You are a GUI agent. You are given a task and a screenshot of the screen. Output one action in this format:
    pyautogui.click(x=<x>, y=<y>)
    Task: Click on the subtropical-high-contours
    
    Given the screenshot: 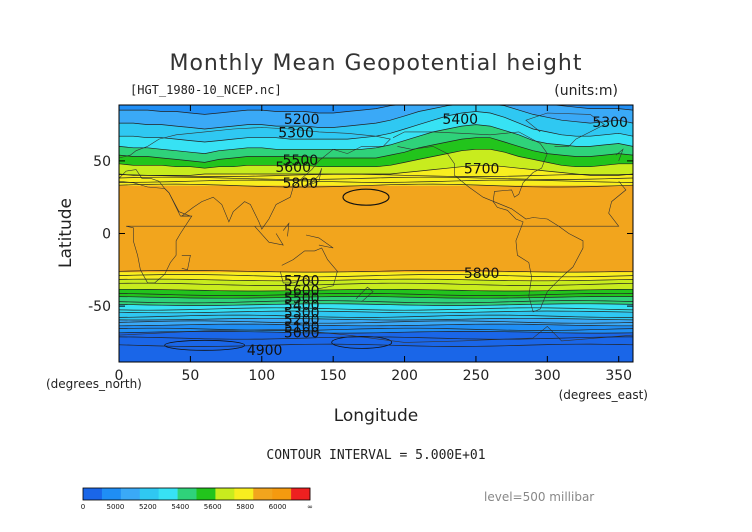 What is the action you would take?
    pyautogui.click(x=278, y=269)
    